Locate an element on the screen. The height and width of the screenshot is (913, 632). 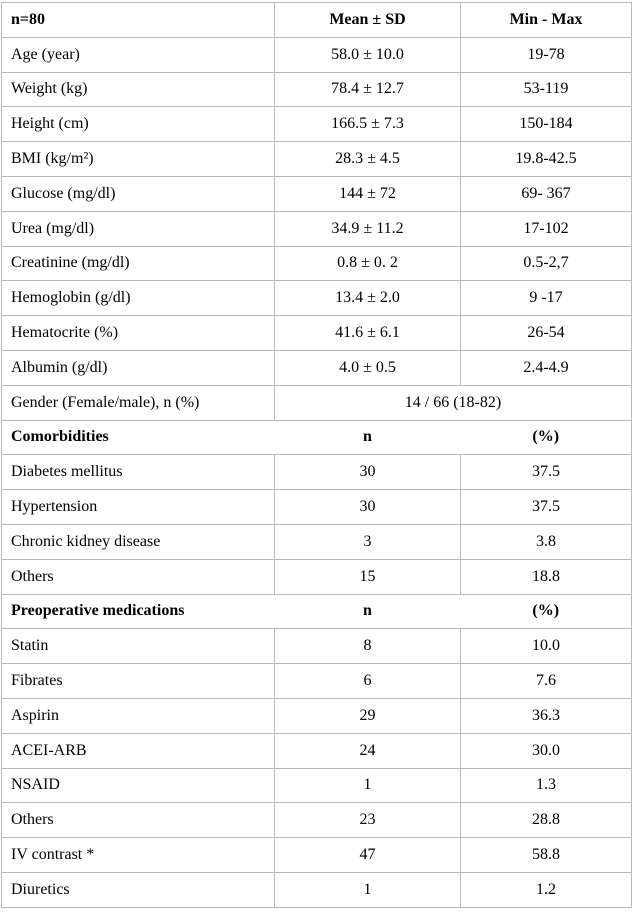
cell-pct: 30.0 is located at coordinates (546, 750).